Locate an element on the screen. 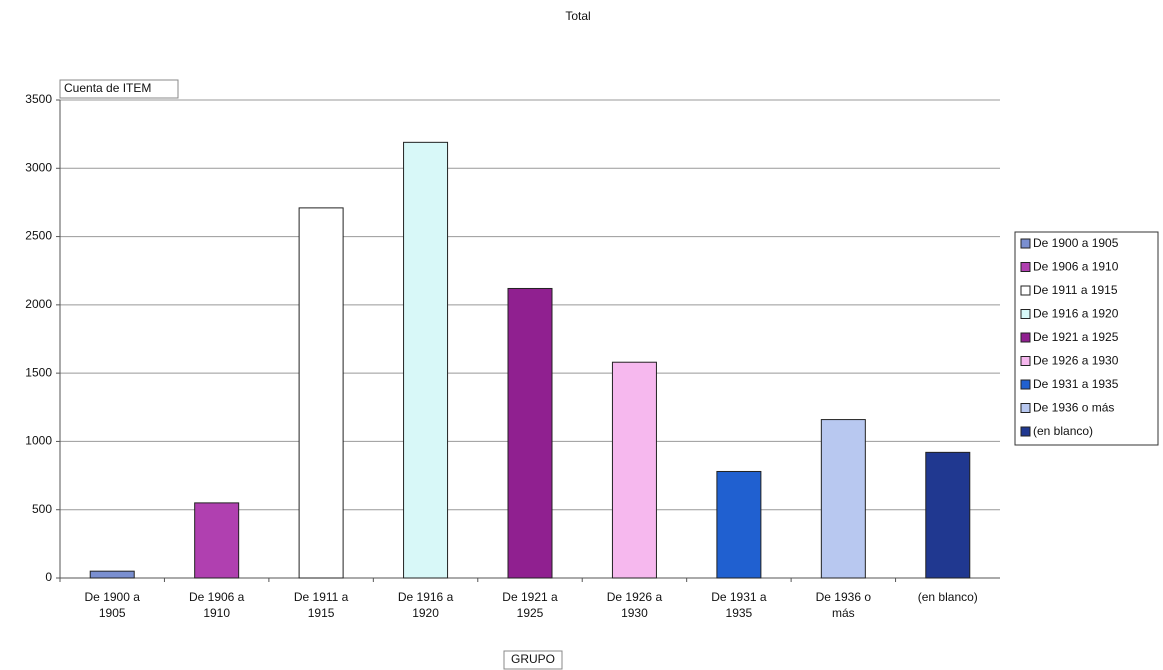 The image size is (1163, 670). x-tick-label: (en blanco) is located at coordinates (948, 597).